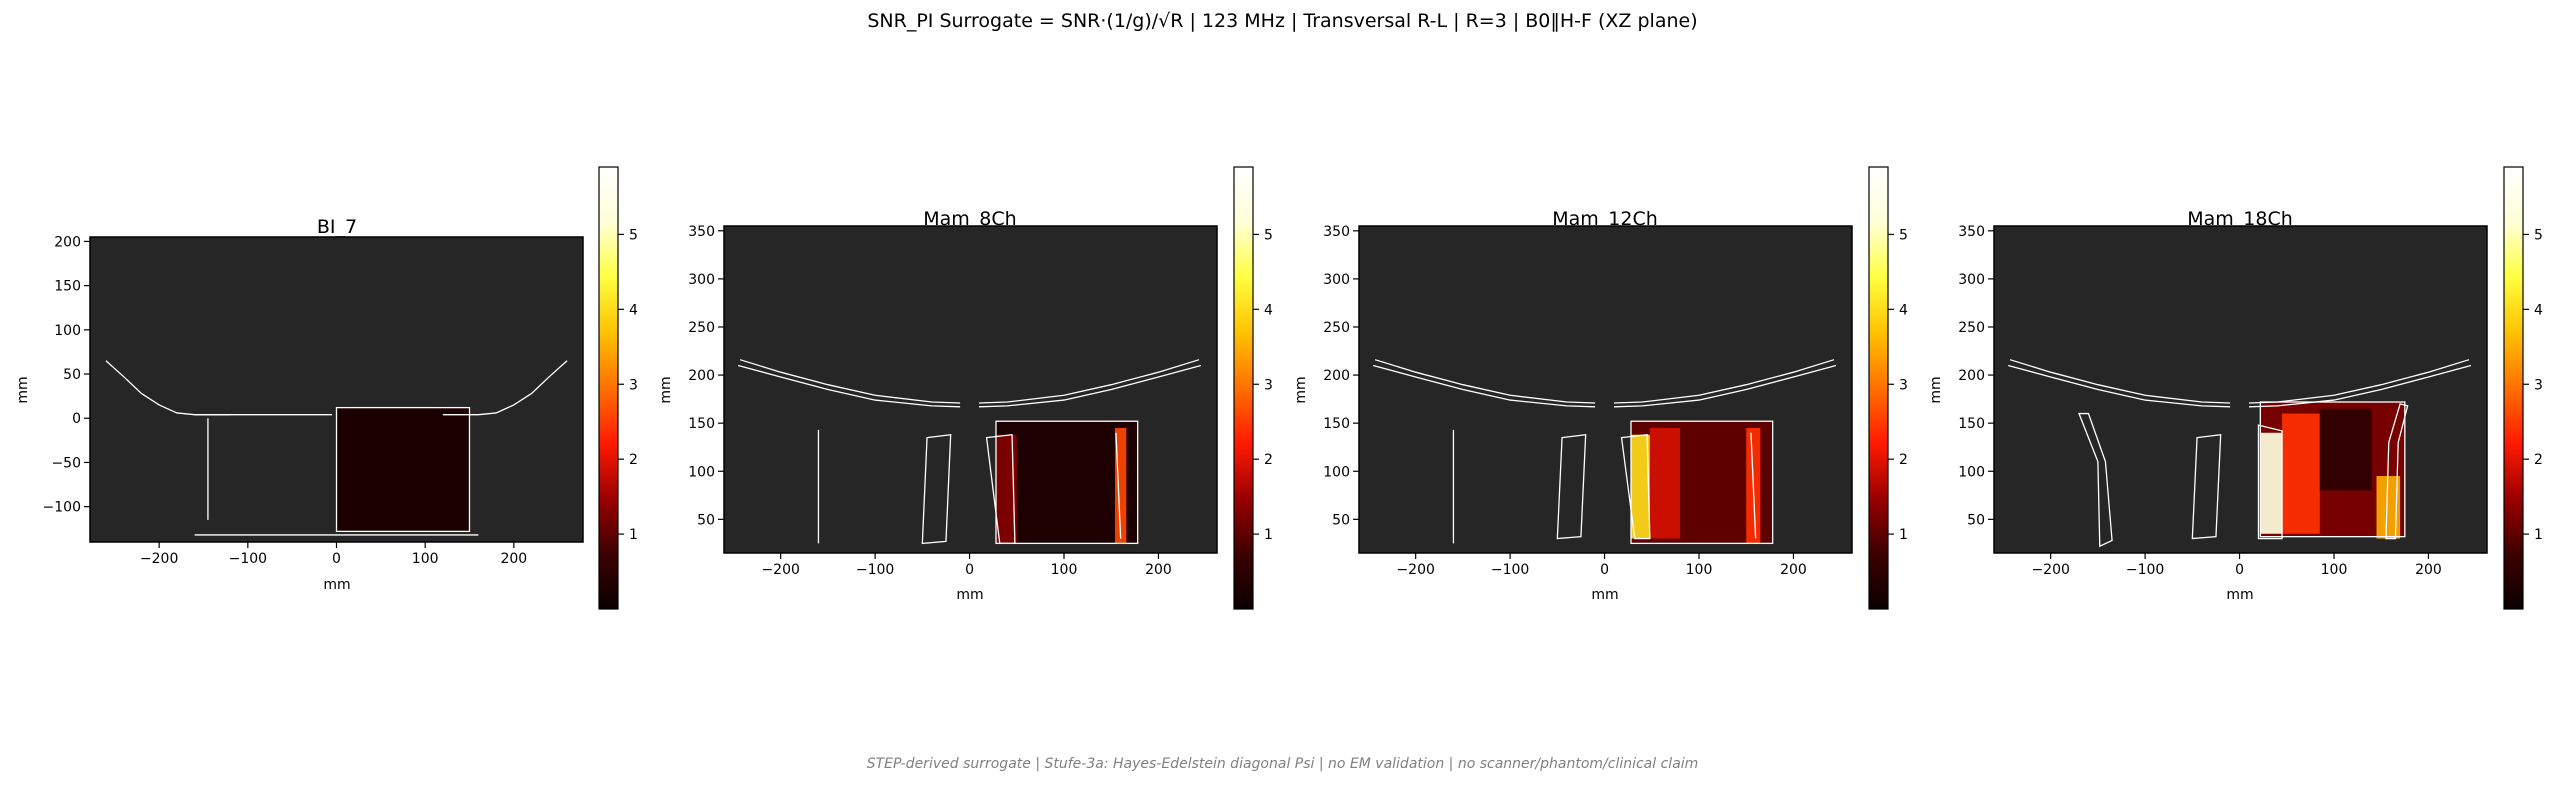  Describe the element at coordinates (76, 419) in the screenshot. I see `y-tick-label: 0` at that location.